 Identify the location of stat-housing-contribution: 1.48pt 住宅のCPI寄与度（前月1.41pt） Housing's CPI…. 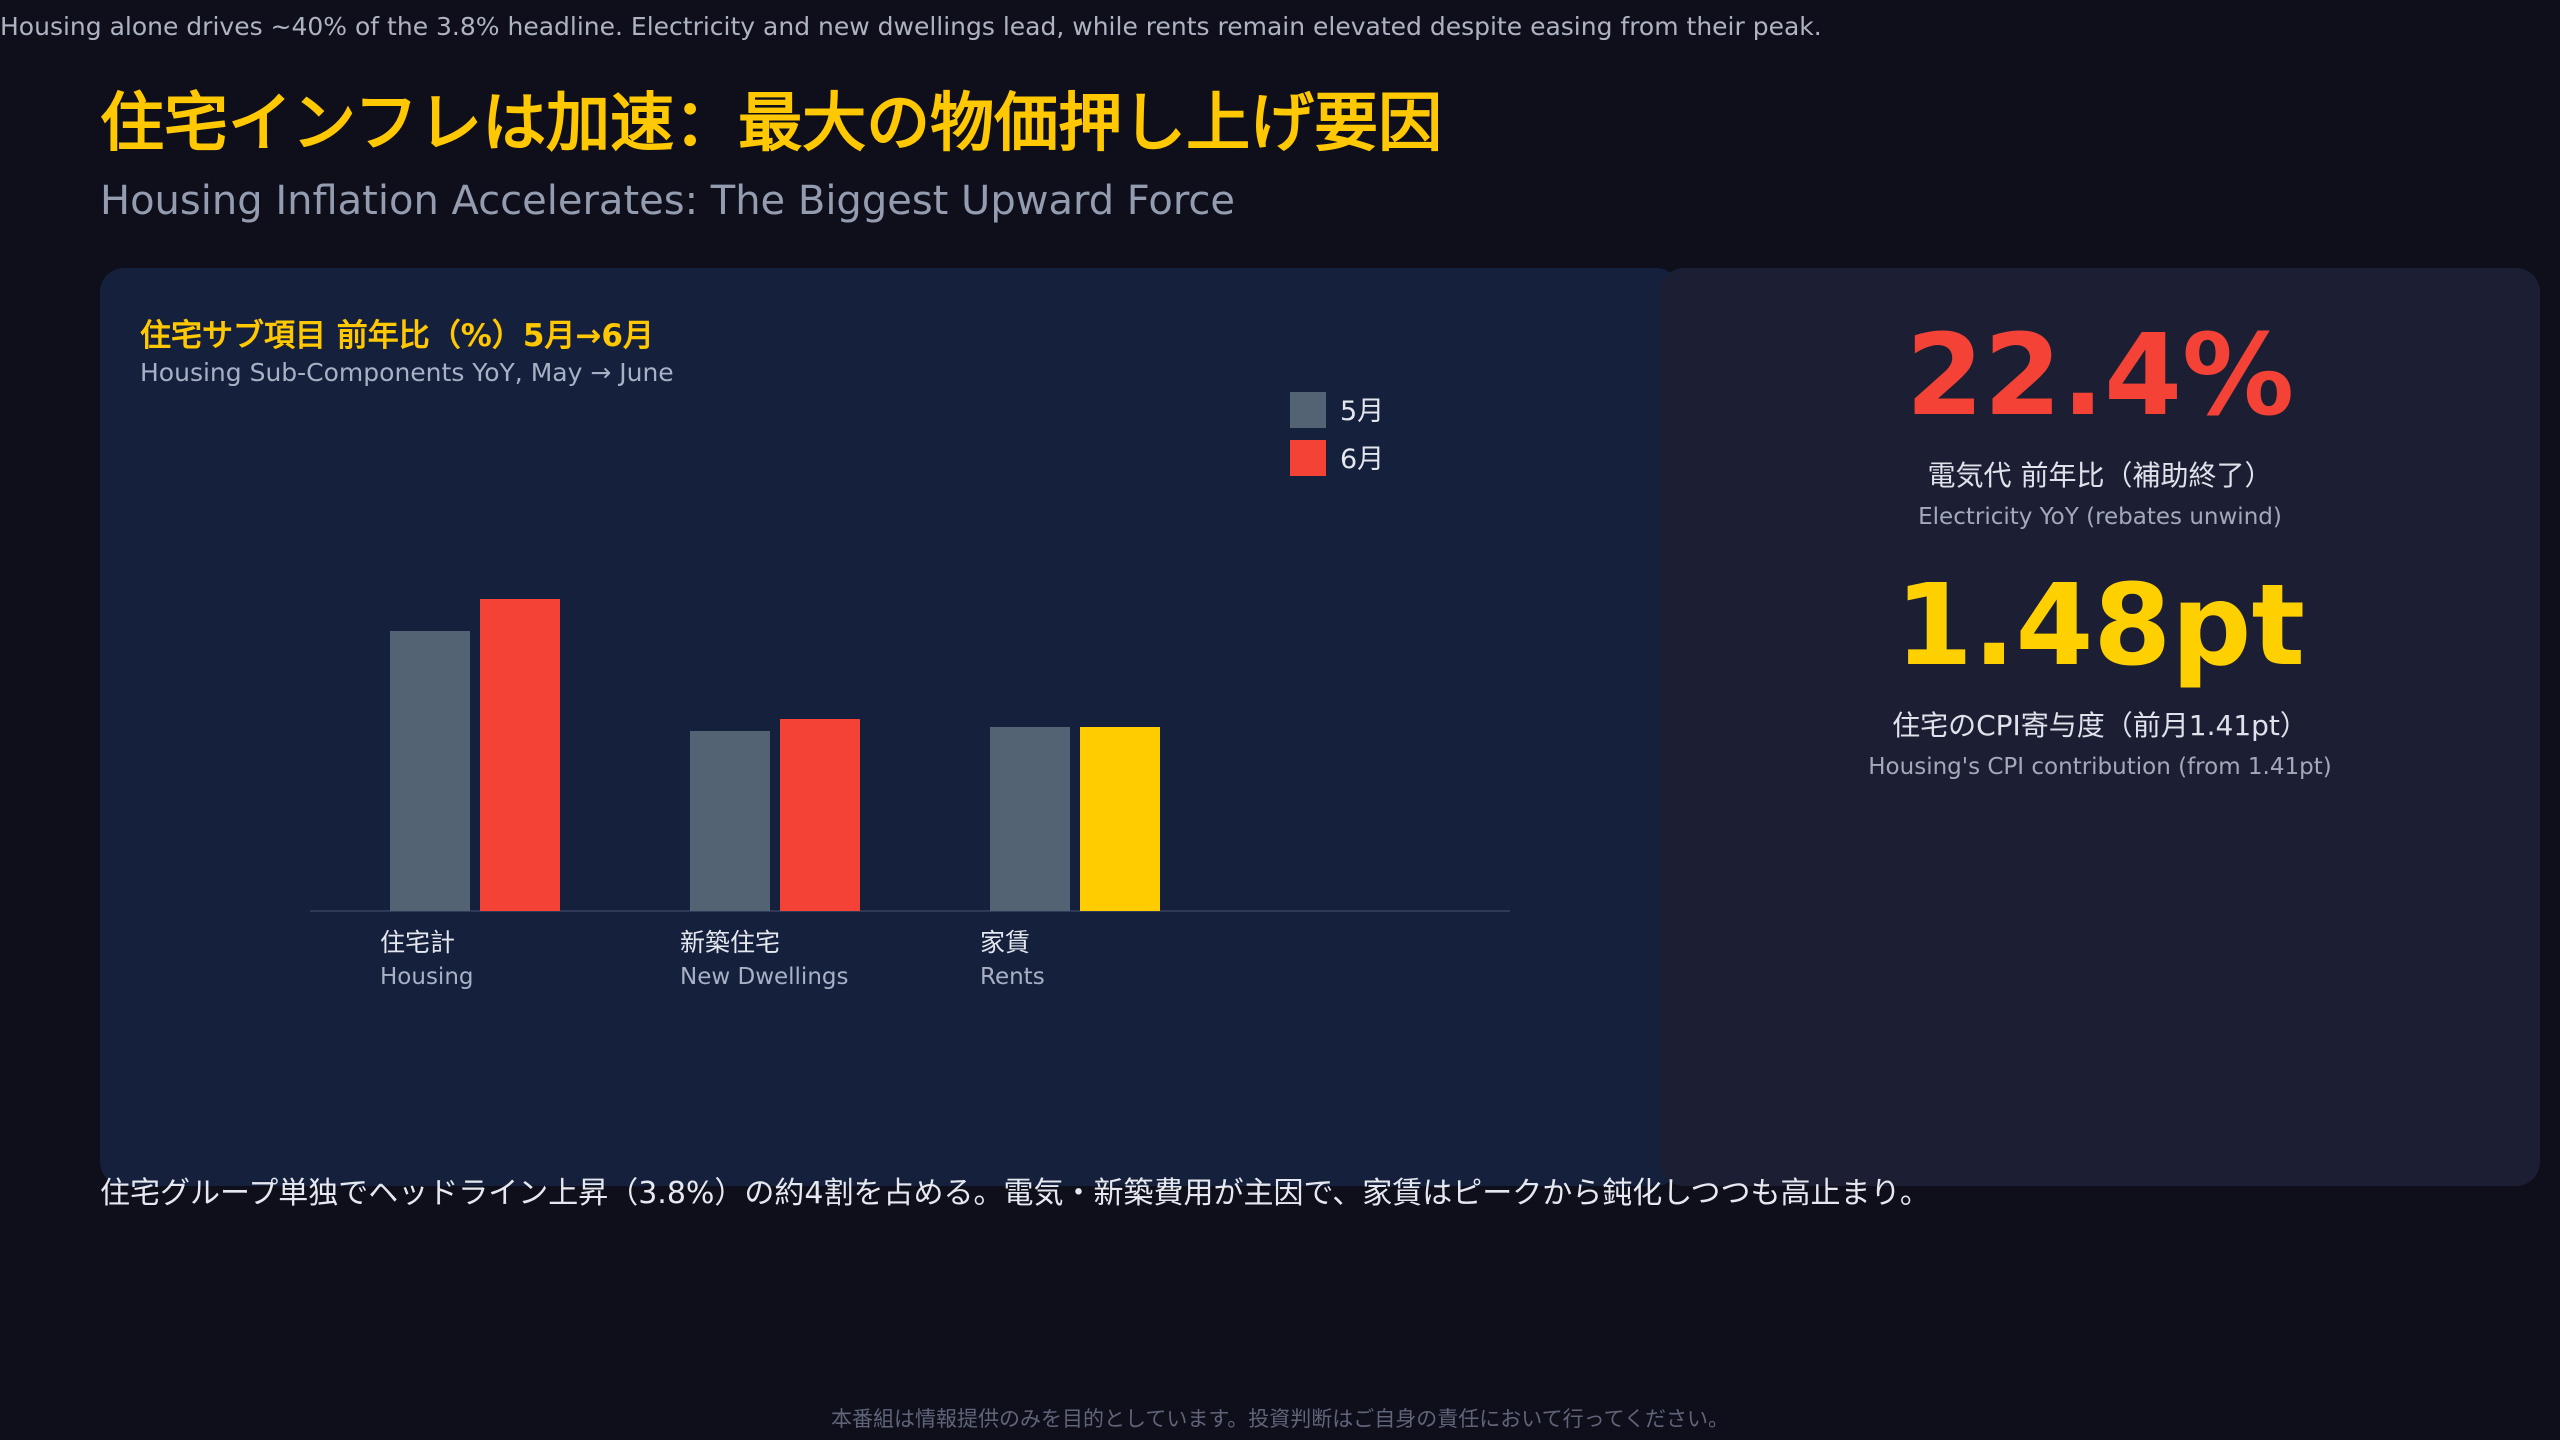
(2100, 675).